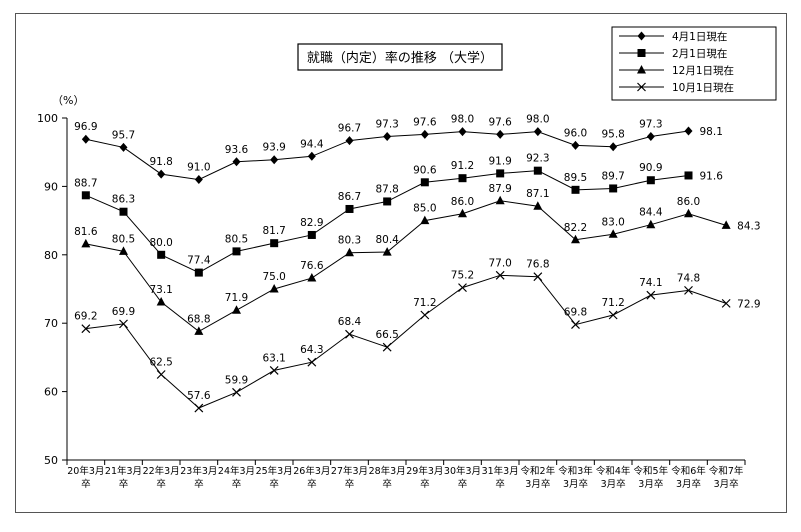 This screenshot has height=532, width=801. What do you see at coordinates (703, 71) in the screenshot?
I see `legend-label: 12月1日現在` at bounding box center [703, 71].